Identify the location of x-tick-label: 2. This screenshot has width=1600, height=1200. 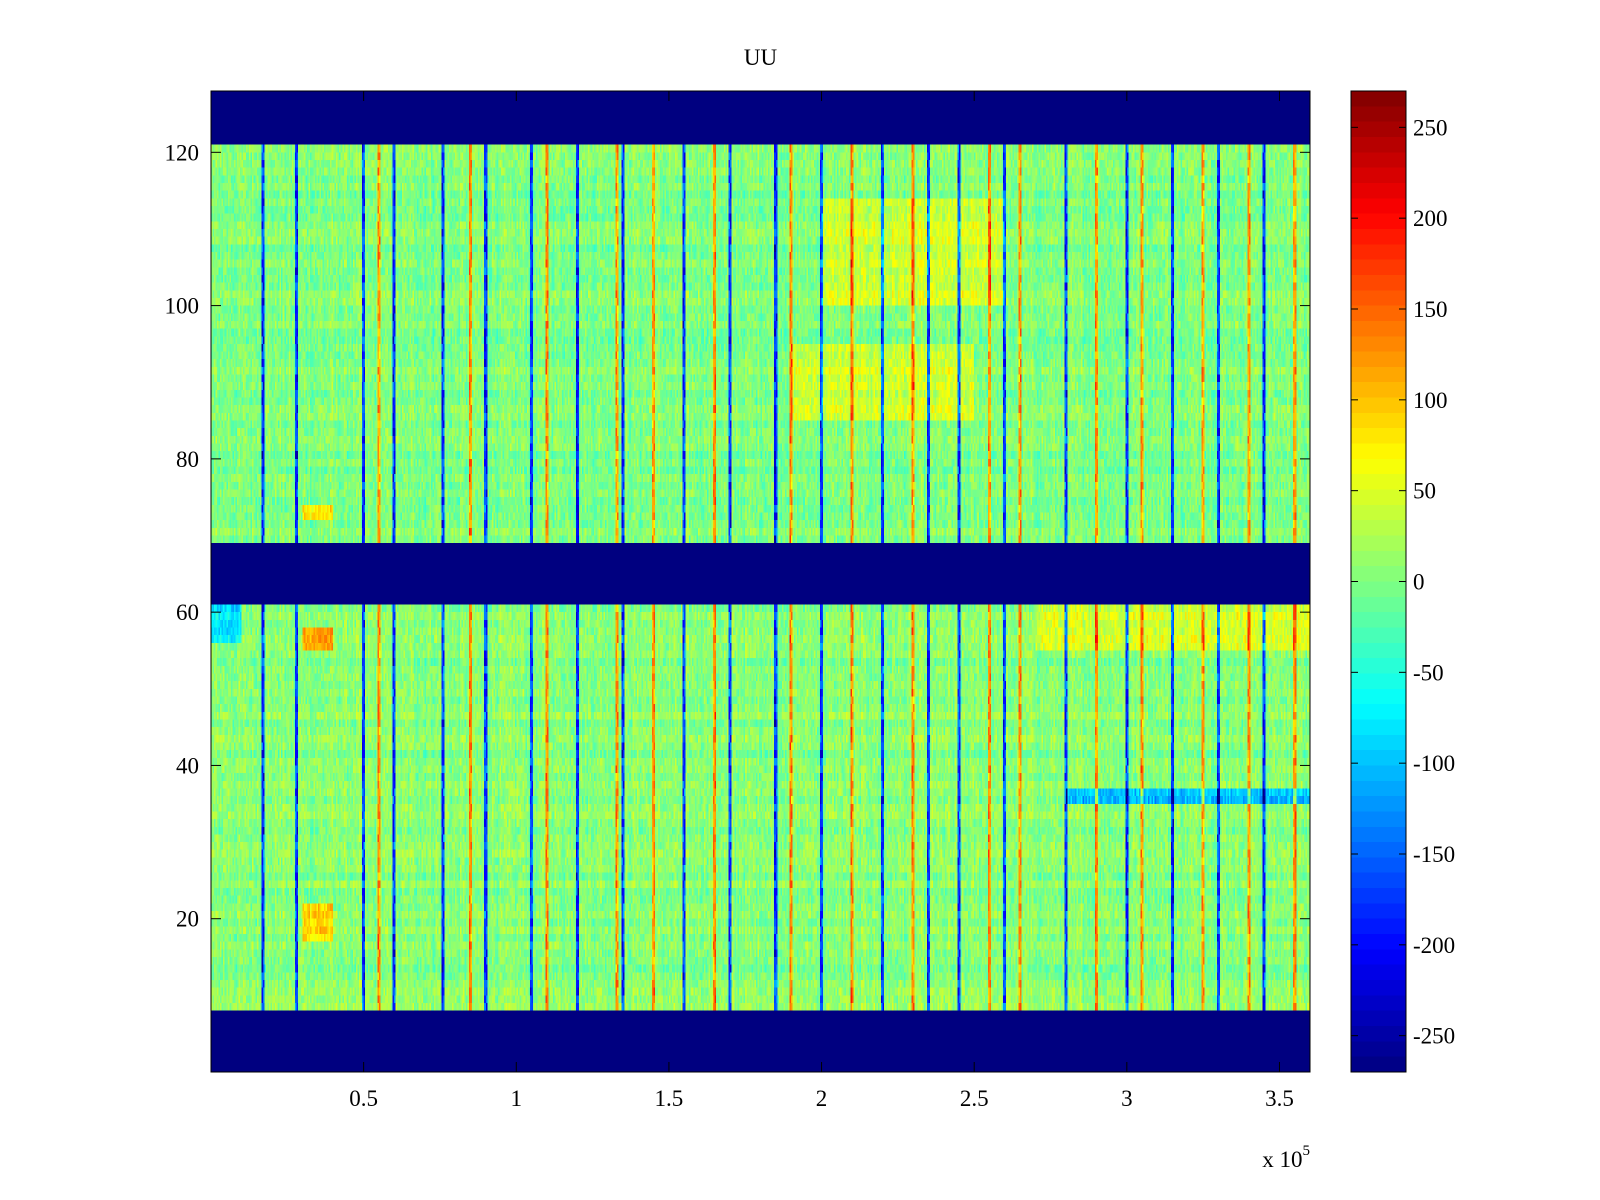
(822, 1098).